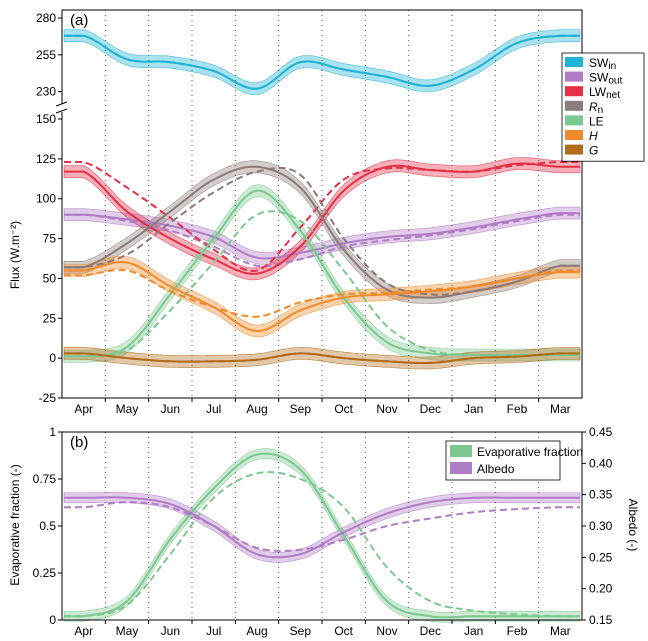 This screenshot has height=641, width=648. Describe the element at coordinates (52, 432) in the screenshot. I see `y-tick-label: 1` at that location.